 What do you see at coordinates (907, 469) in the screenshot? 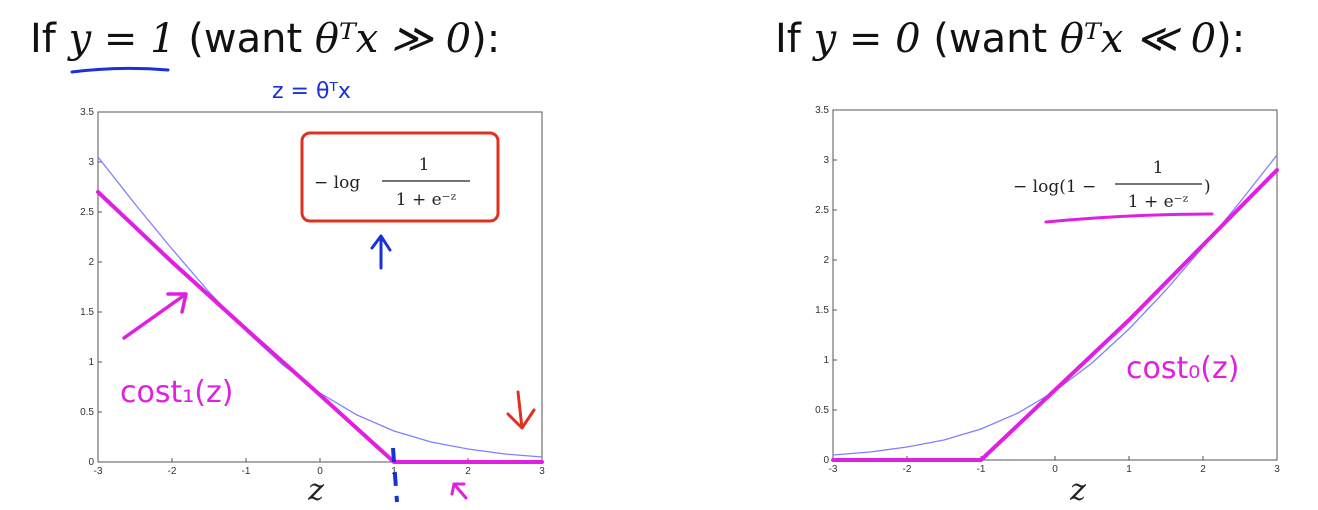
I see `right-x-tick-label: -2` at bounding box center [907, 469].